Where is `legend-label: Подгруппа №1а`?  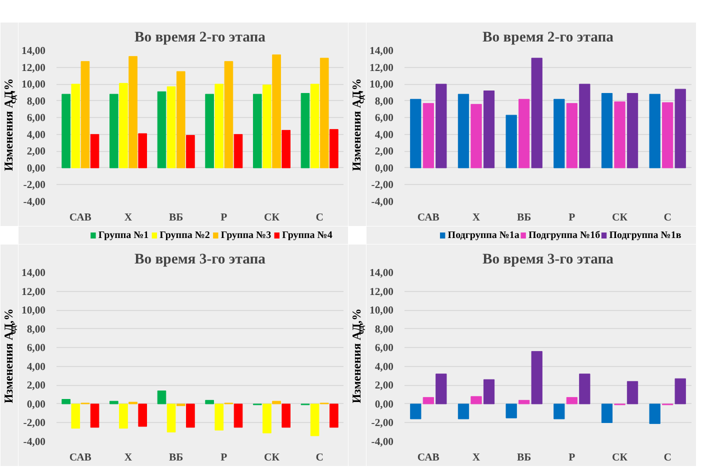
legend-label: Подгруппа №1а is located at coordinates (484, 235).